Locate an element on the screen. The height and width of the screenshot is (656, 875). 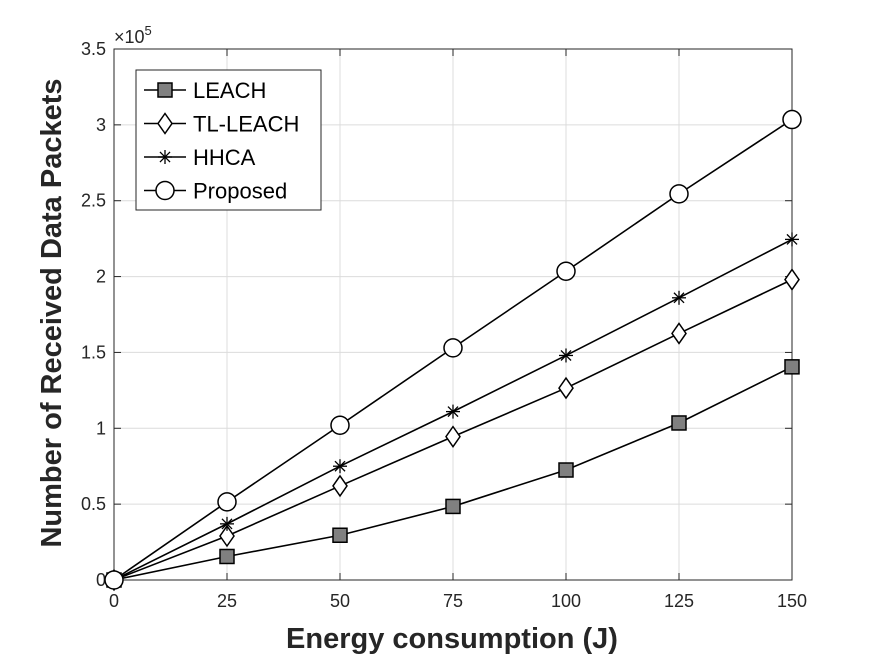
legend-marker-proposed is located at coordinates (165, 190).